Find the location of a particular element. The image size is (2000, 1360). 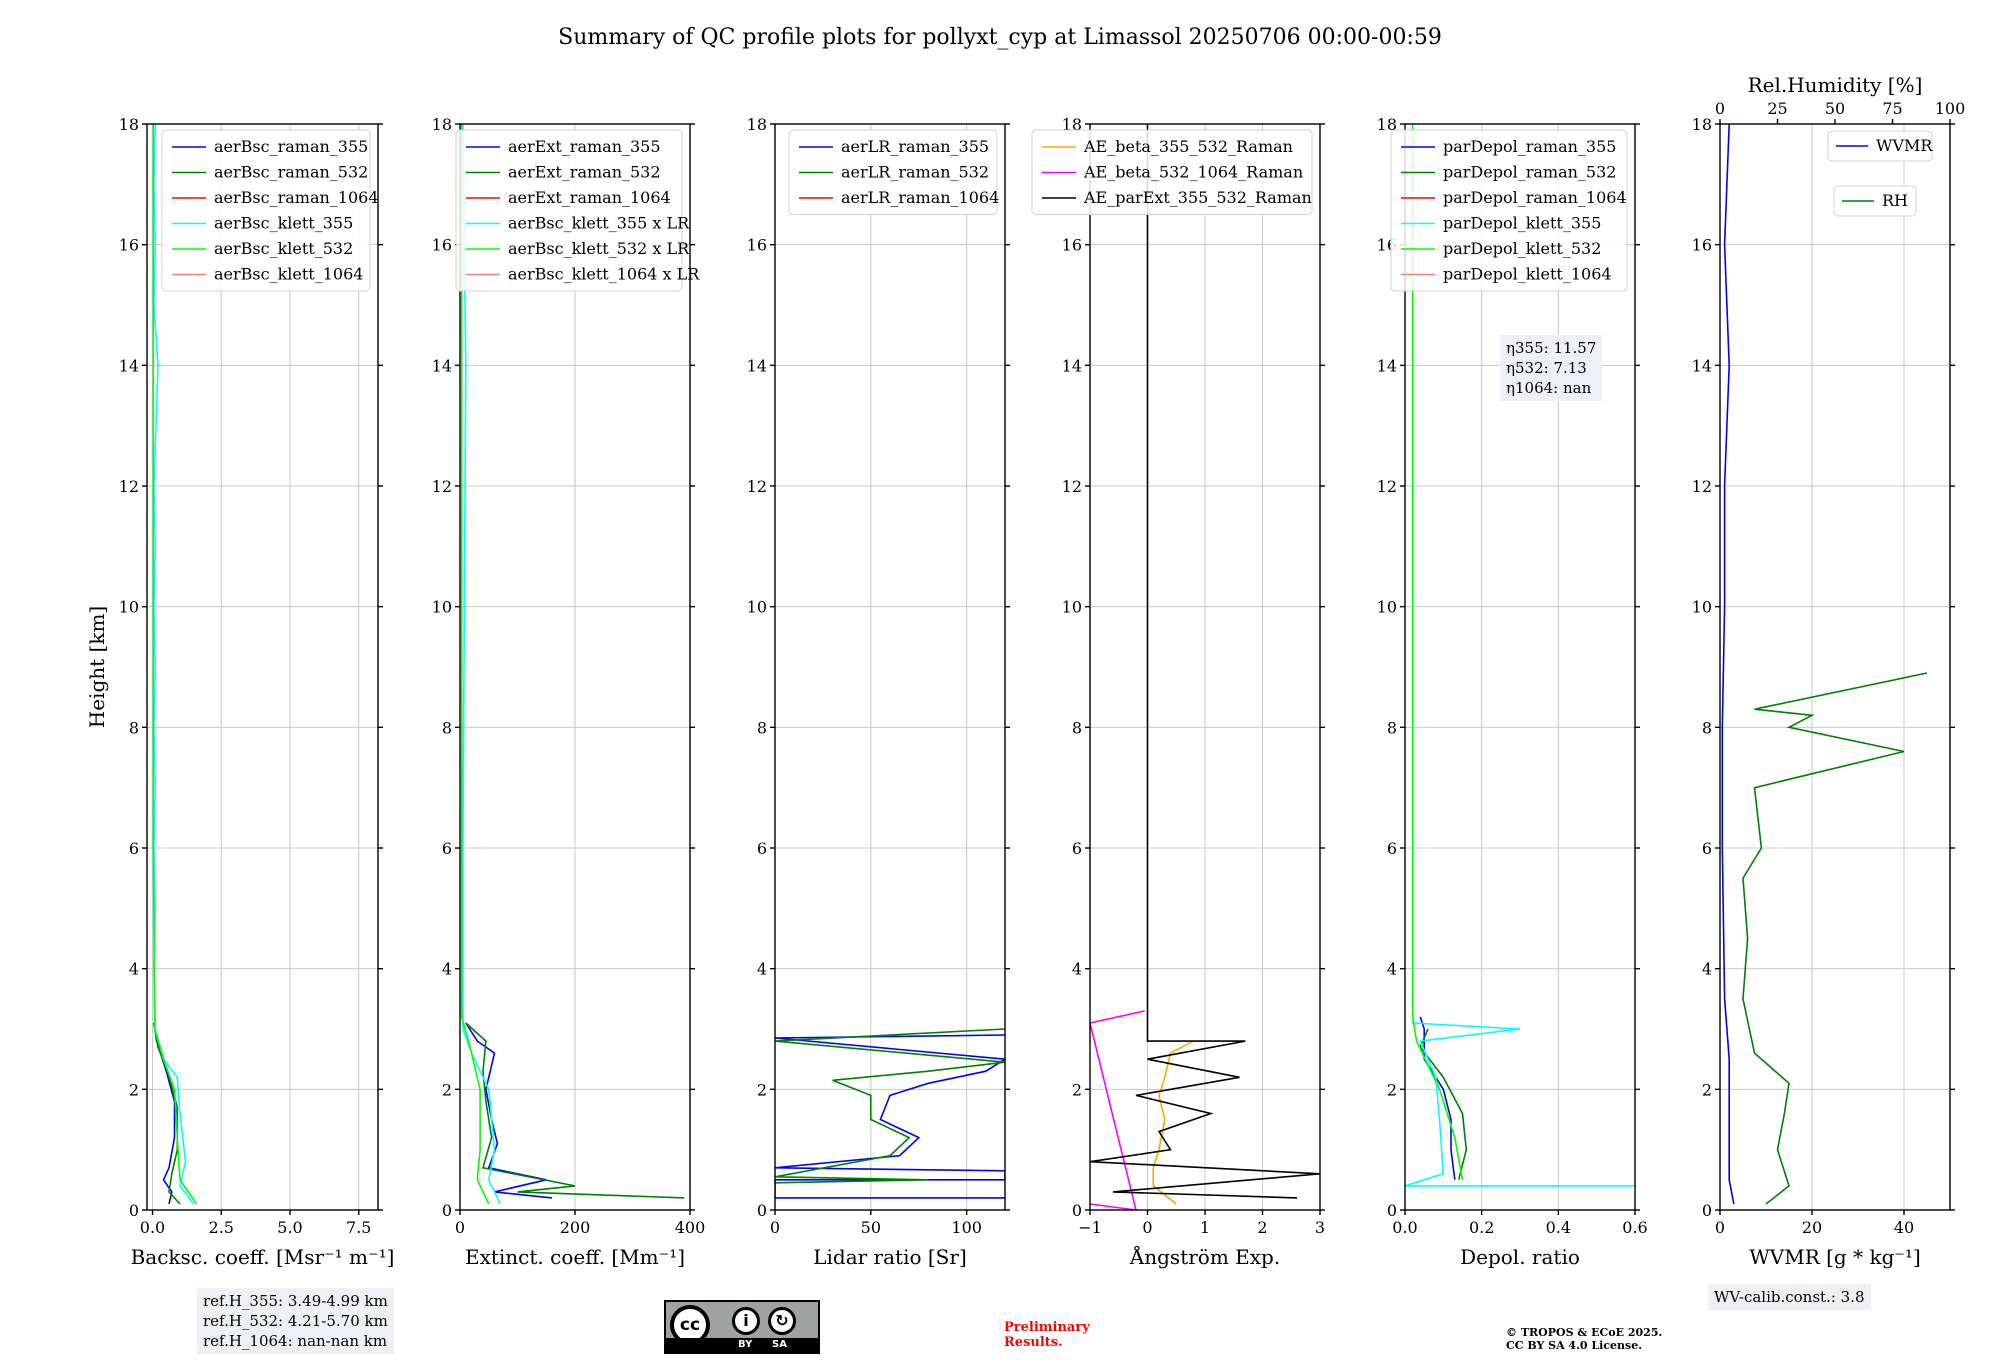

plot-frame is located at coordinates (1835, 667).